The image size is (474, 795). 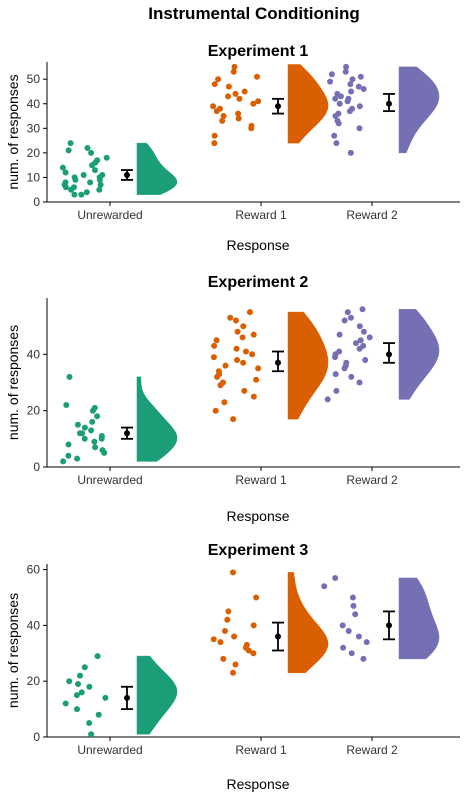 What do you see at coordinates (36, 467) in the screenshot?
I see `y-tick-label: 0` at bounding box center [36, 467].